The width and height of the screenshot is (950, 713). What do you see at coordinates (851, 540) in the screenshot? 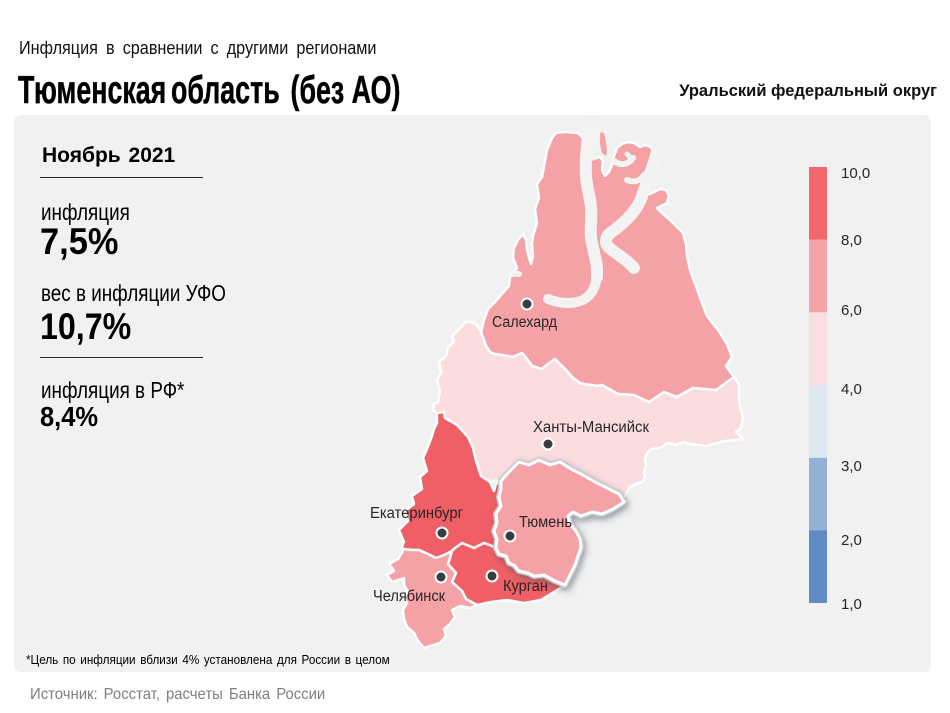
I see `svg-text: 2,0` at bounding box center [851, 540].